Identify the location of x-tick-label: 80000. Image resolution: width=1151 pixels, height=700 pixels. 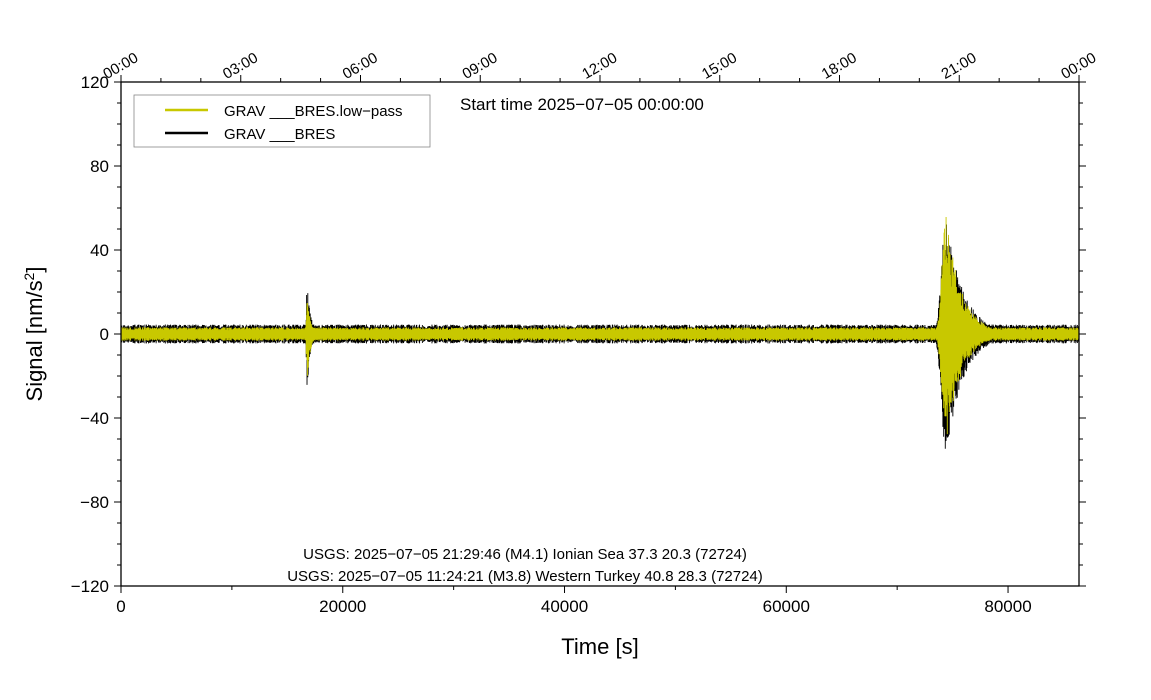
(1007, 606).